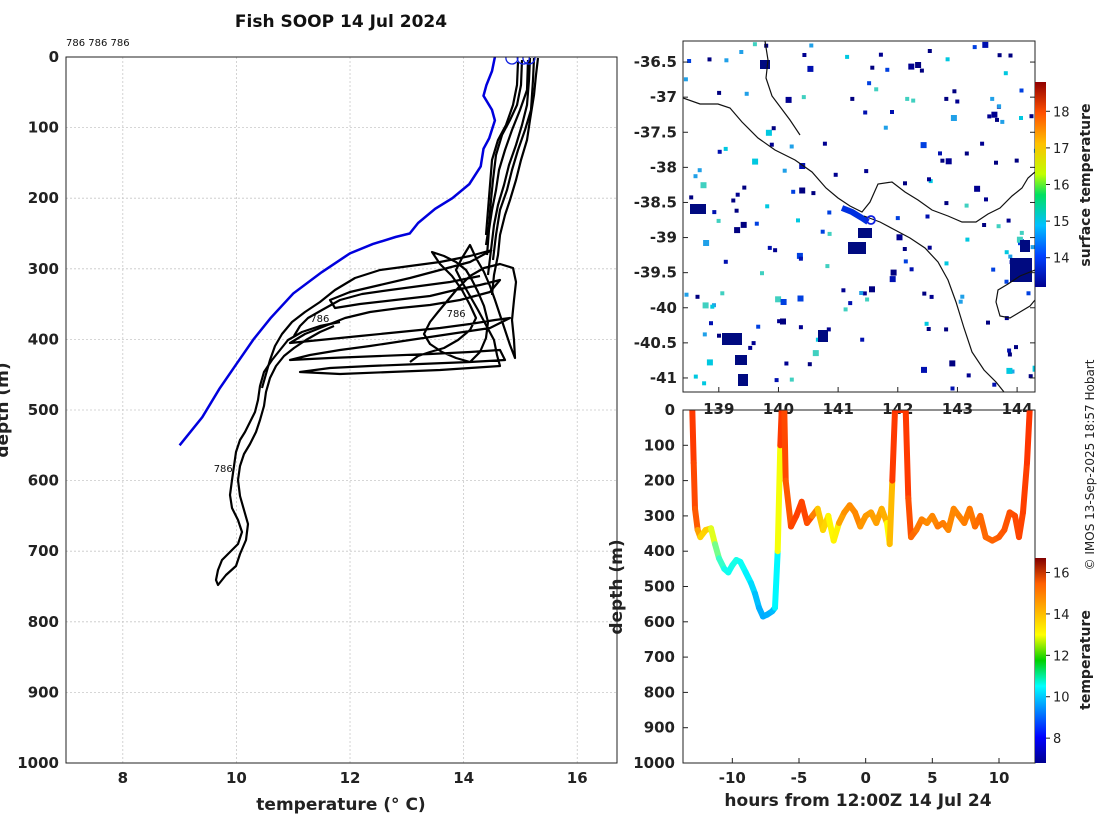 The width and height of the screenshot is (1100, 820). What do you see at coordinates (43, 481) in the screenshot?
I see `profile-y-tick: 600` at bounding box center [43, 481].